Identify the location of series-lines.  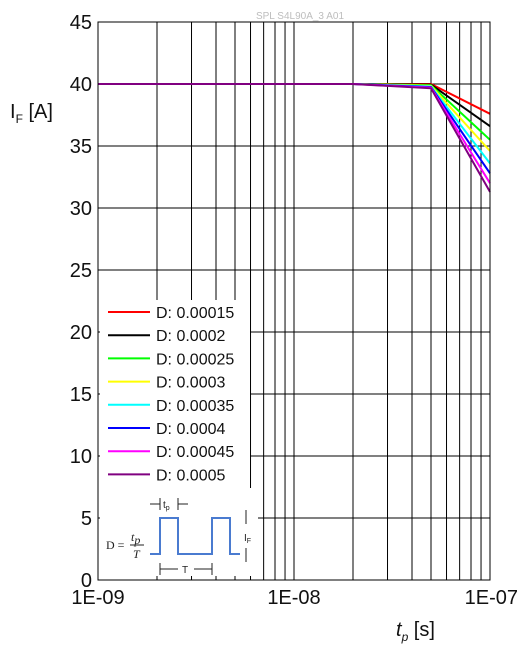
(294, 138).